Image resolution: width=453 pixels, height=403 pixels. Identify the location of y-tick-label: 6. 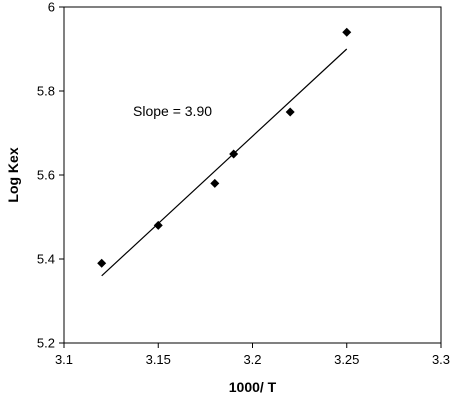
(51, 7).